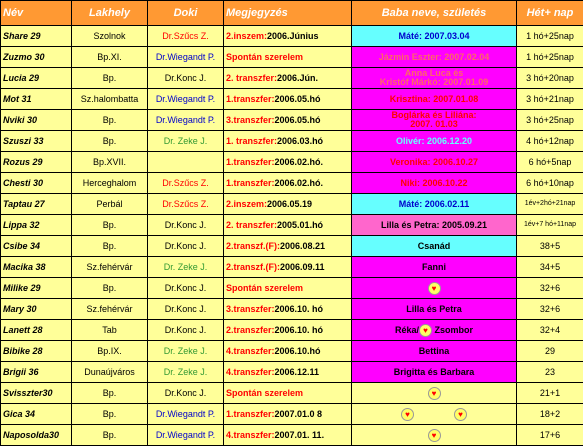  I want to click on cell-baby: Máté: 2007.03.04, so click(434, 36).